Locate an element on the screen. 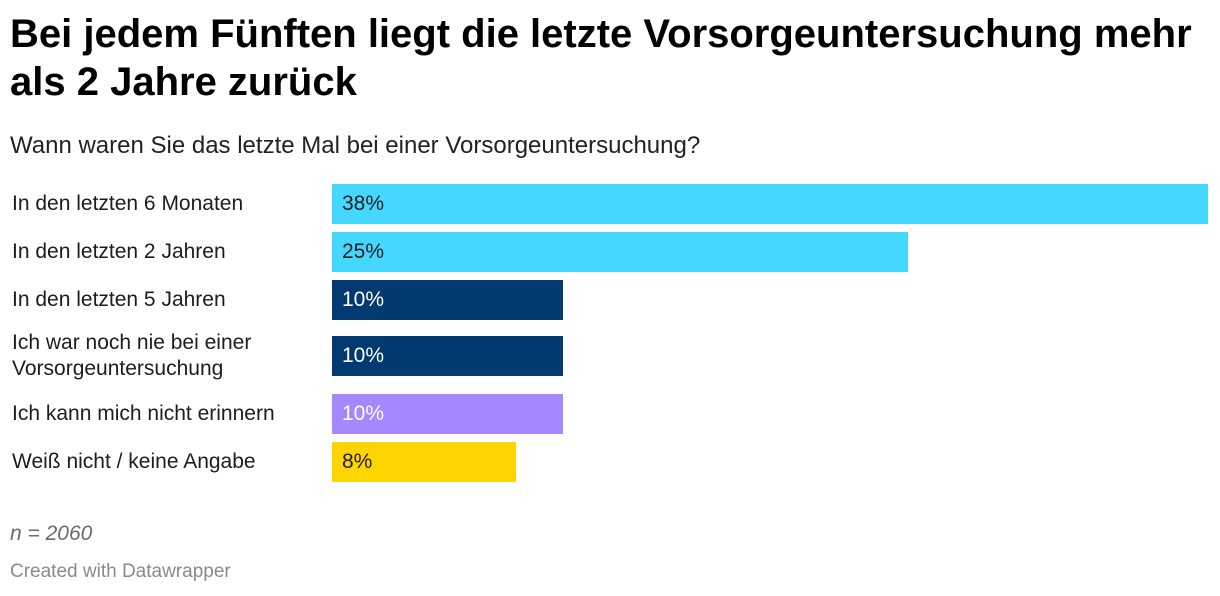 This screenshot has width=1220, height=596. bar-value-label: 8% is located at coordinates (357, 461).